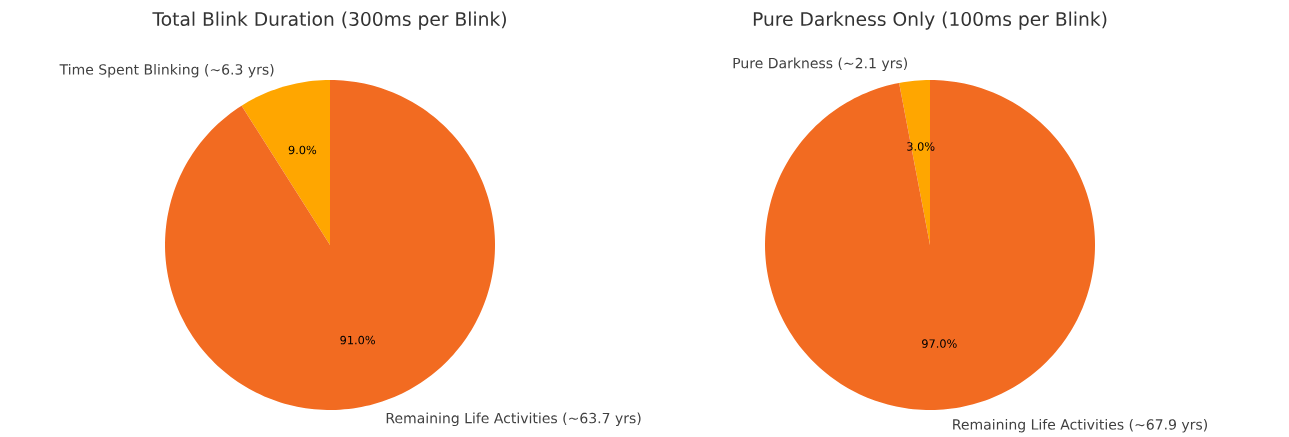 The height and width of the screenshot is (437, 1289). Describe the element at coordinates (166, 70) in the screenshot. I see `slice-label: Time Spent Blinking (~6.3 yrs)` at that location.